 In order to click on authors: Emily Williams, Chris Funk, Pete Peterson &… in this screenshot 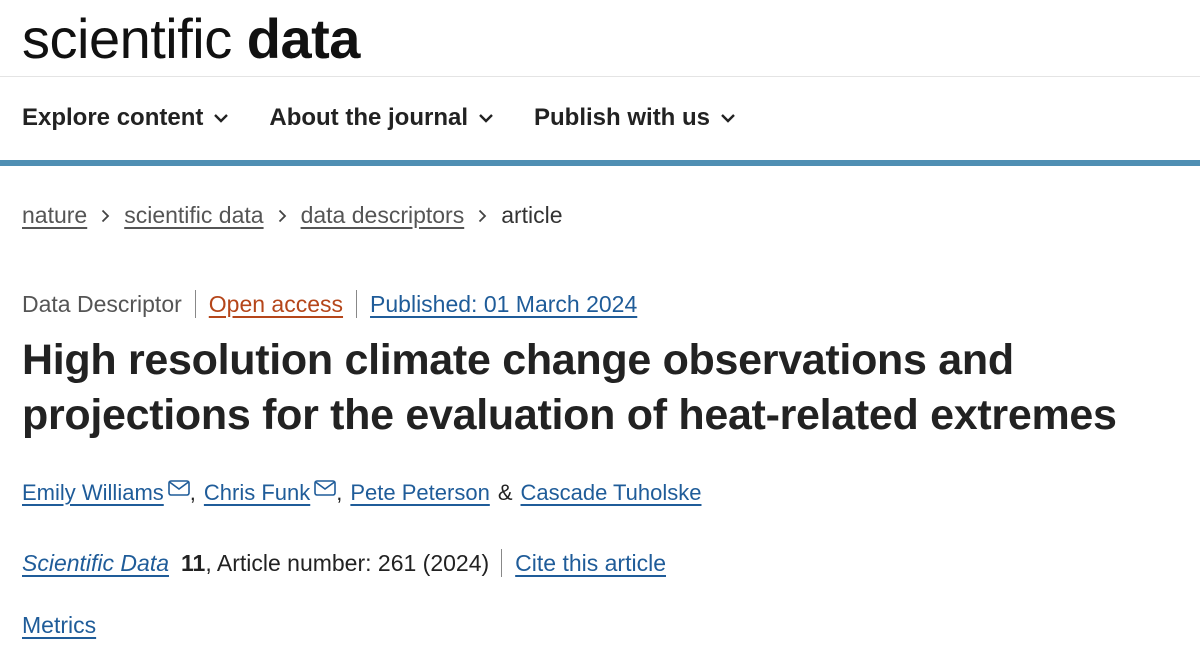, I will do `click(362, 493)`.